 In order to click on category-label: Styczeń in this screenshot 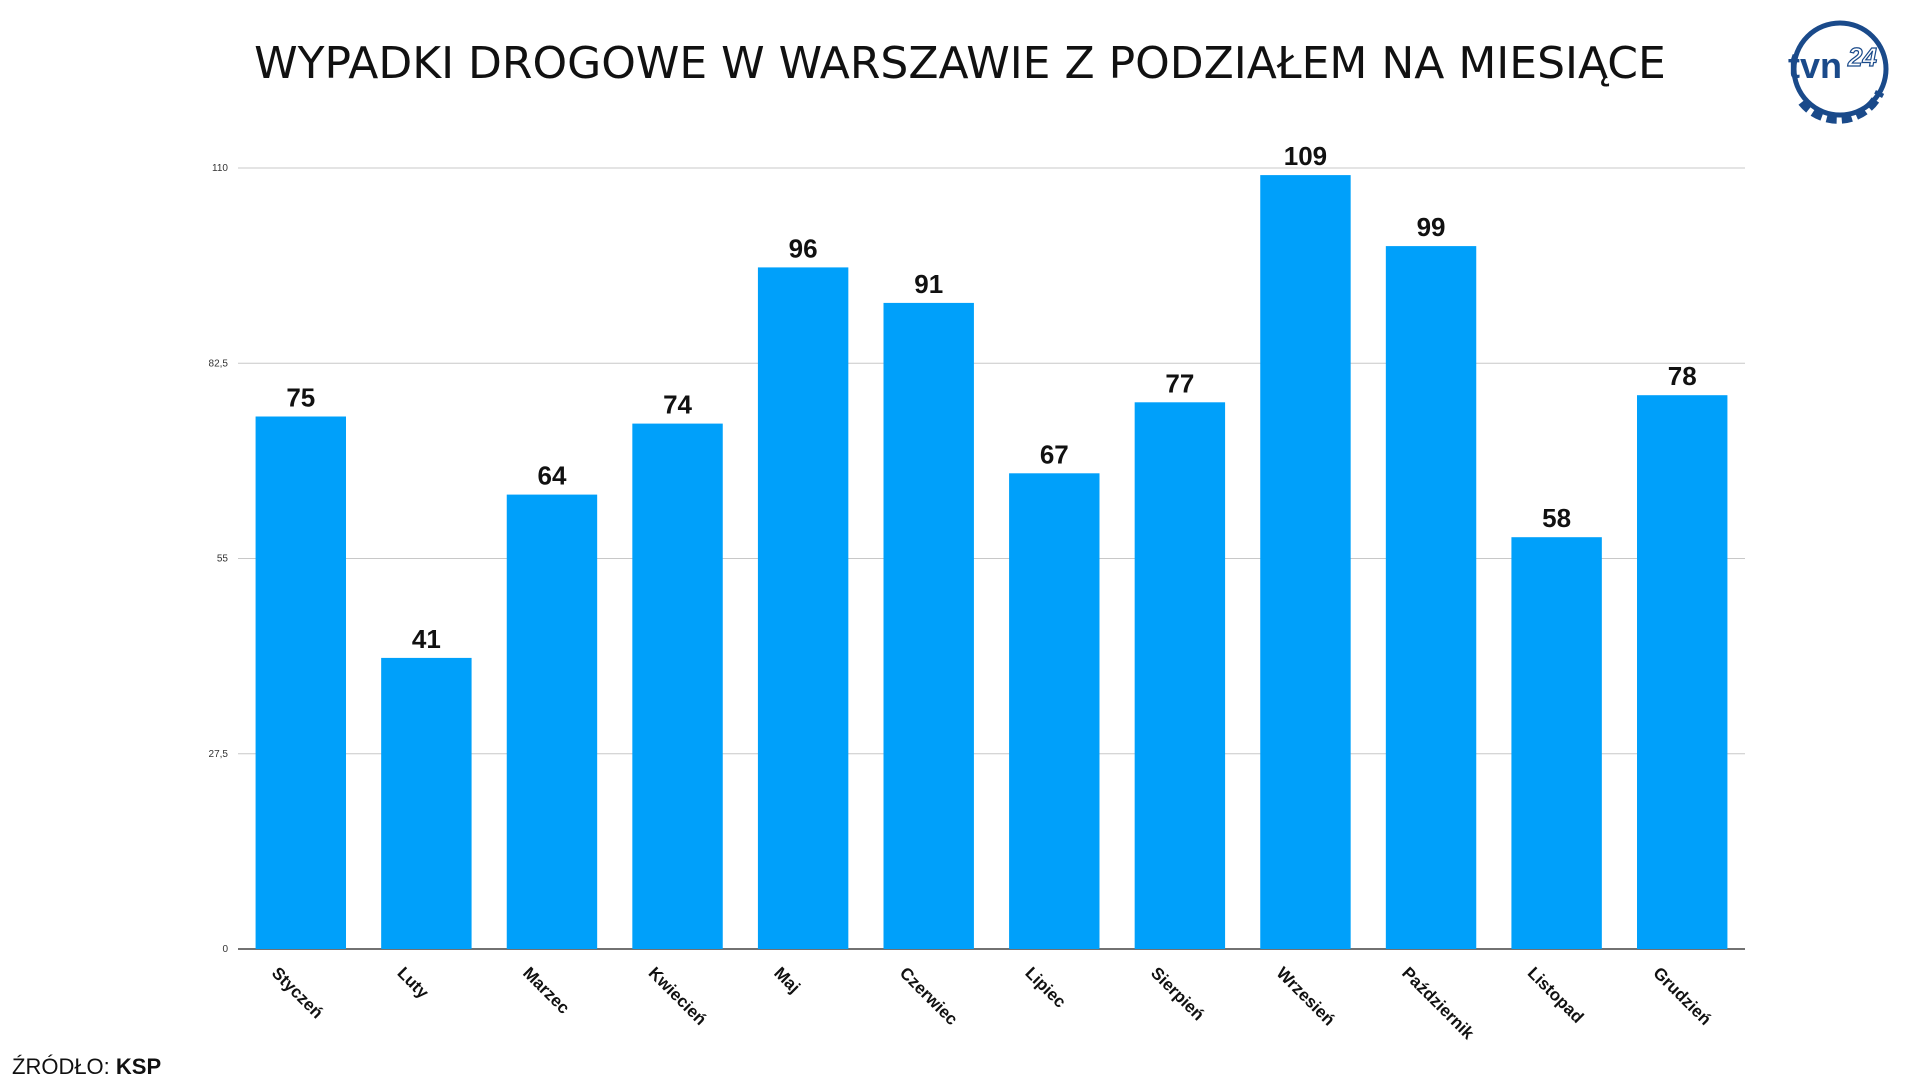, I will do `click(297, 992)`.